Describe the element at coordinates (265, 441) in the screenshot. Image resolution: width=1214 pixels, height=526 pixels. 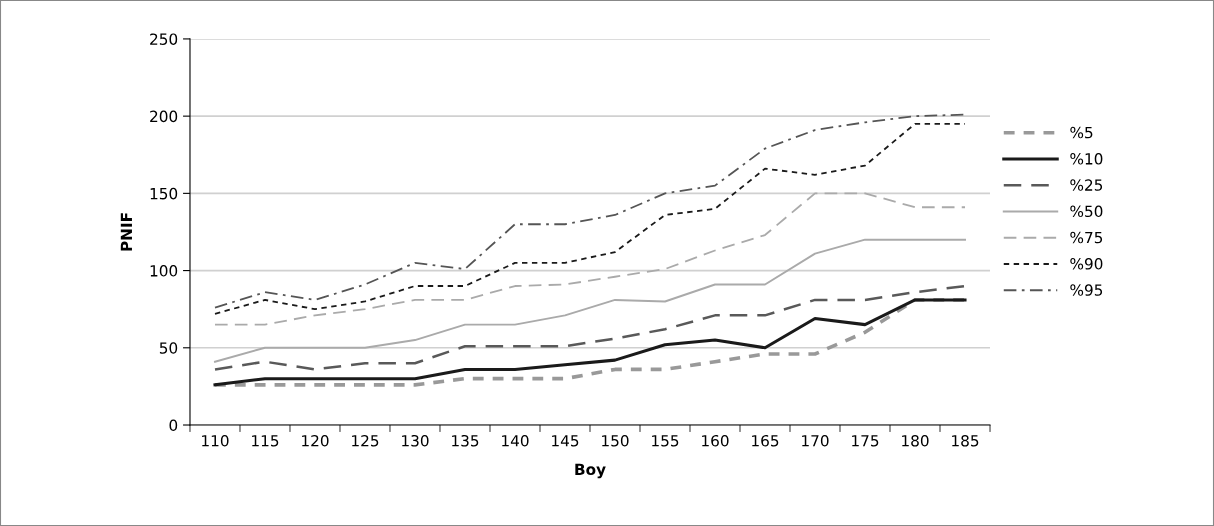
I see `x-tick-label: 115` at that location.